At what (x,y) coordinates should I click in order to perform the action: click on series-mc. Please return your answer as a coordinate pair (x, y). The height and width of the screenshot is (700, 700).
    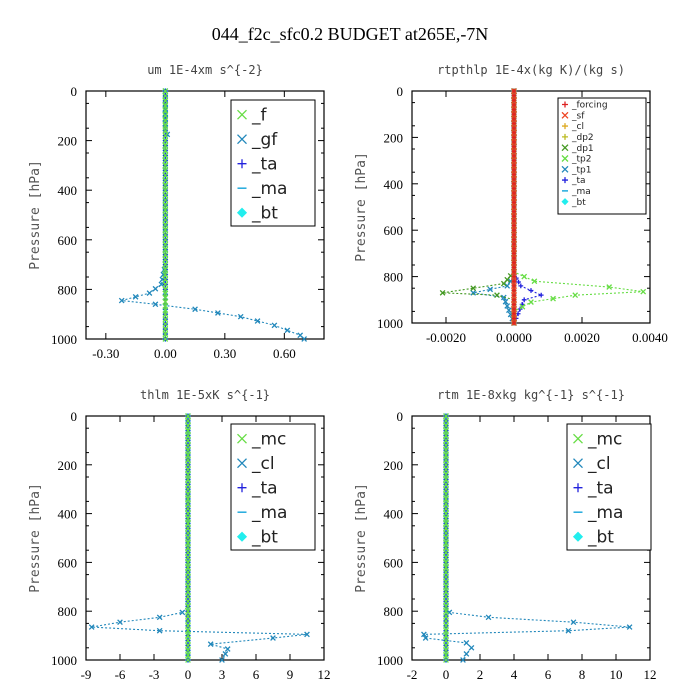
    Looking at the image, I should click on (446, 538).